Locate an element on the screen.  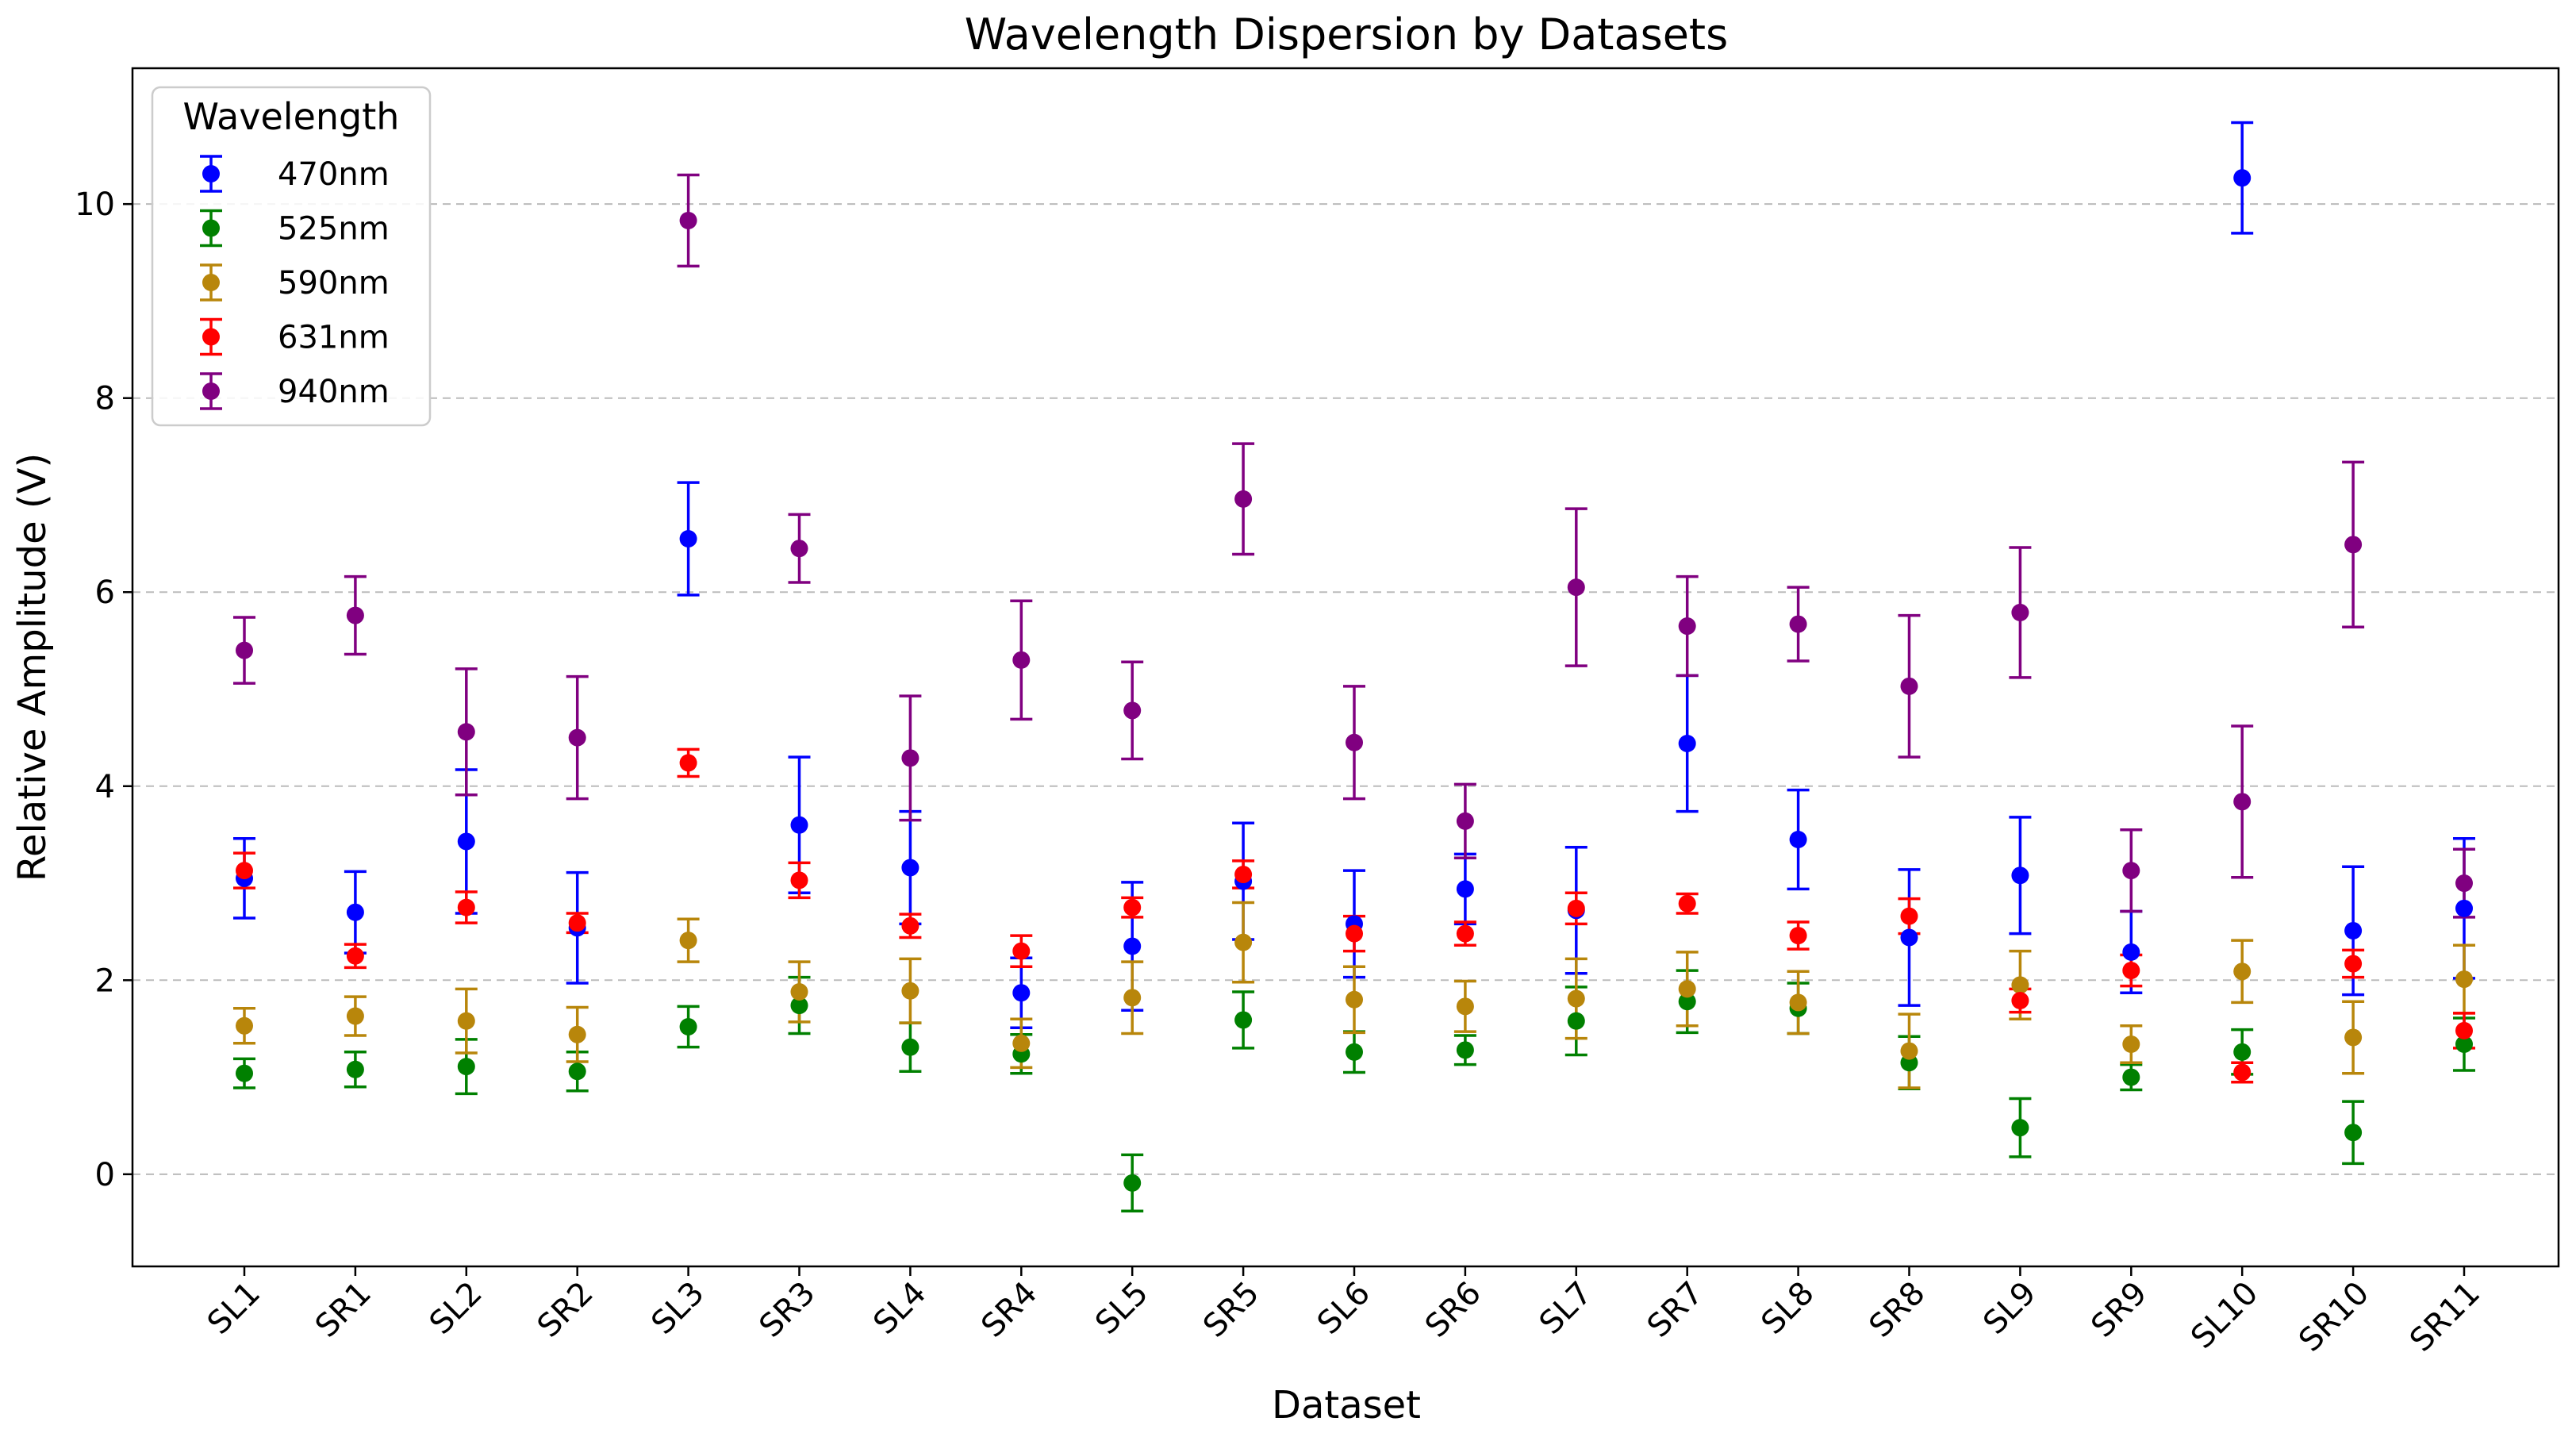
point-590nm-sl2 is located at coordinates (466, 1021).